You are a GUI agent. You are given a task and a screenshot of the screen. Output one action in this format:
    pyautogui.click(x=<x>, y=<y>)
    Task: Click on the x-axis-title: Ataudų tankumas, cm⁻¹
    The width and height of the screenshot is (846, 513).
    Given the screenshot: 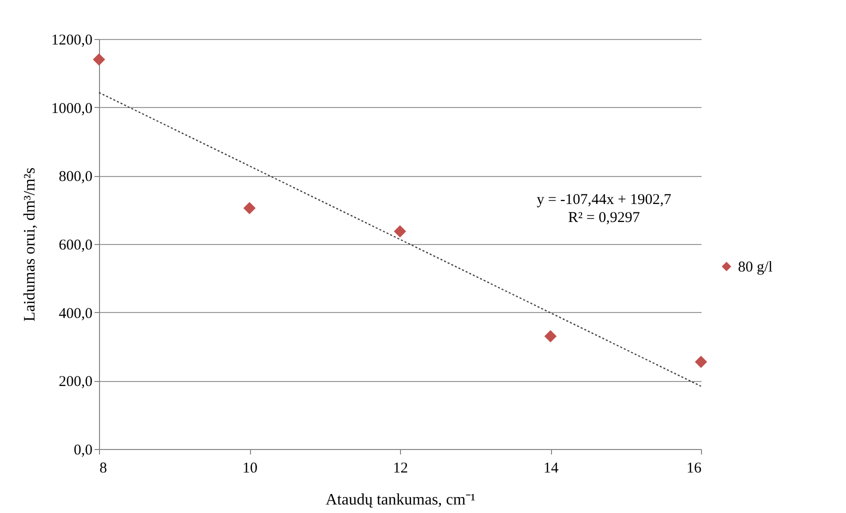 What is the action you would take?
    pyautogui.click(x=401, y=500)
    